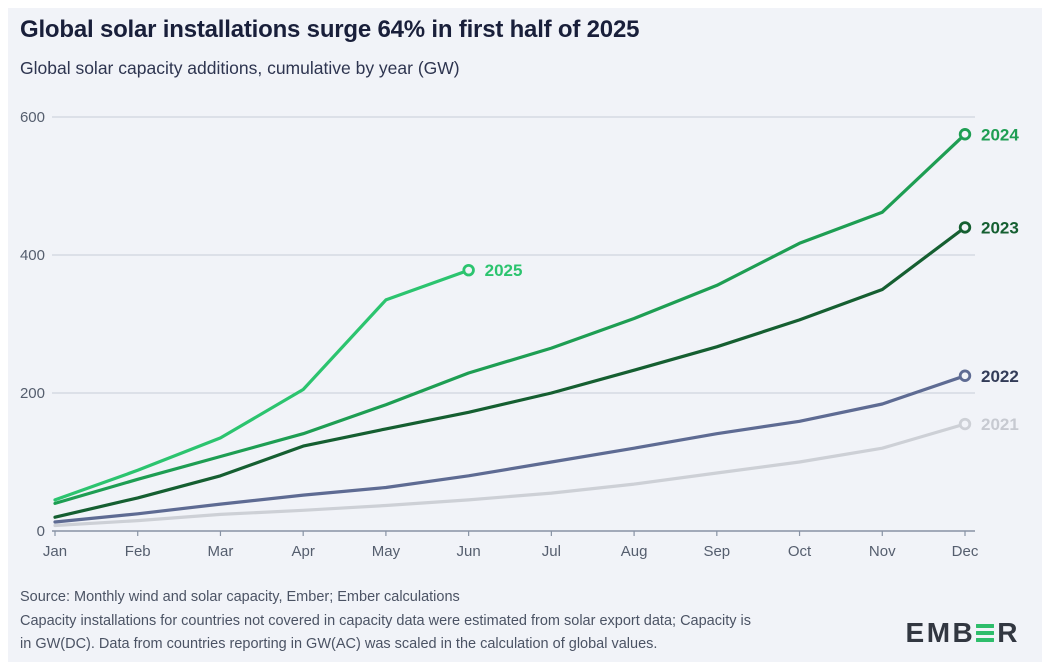 This screenshot has width=1050, height=670. Describe the element at coordinates (386, 551) in the screenshot. I see `x-tick-label-may: May` at that location.